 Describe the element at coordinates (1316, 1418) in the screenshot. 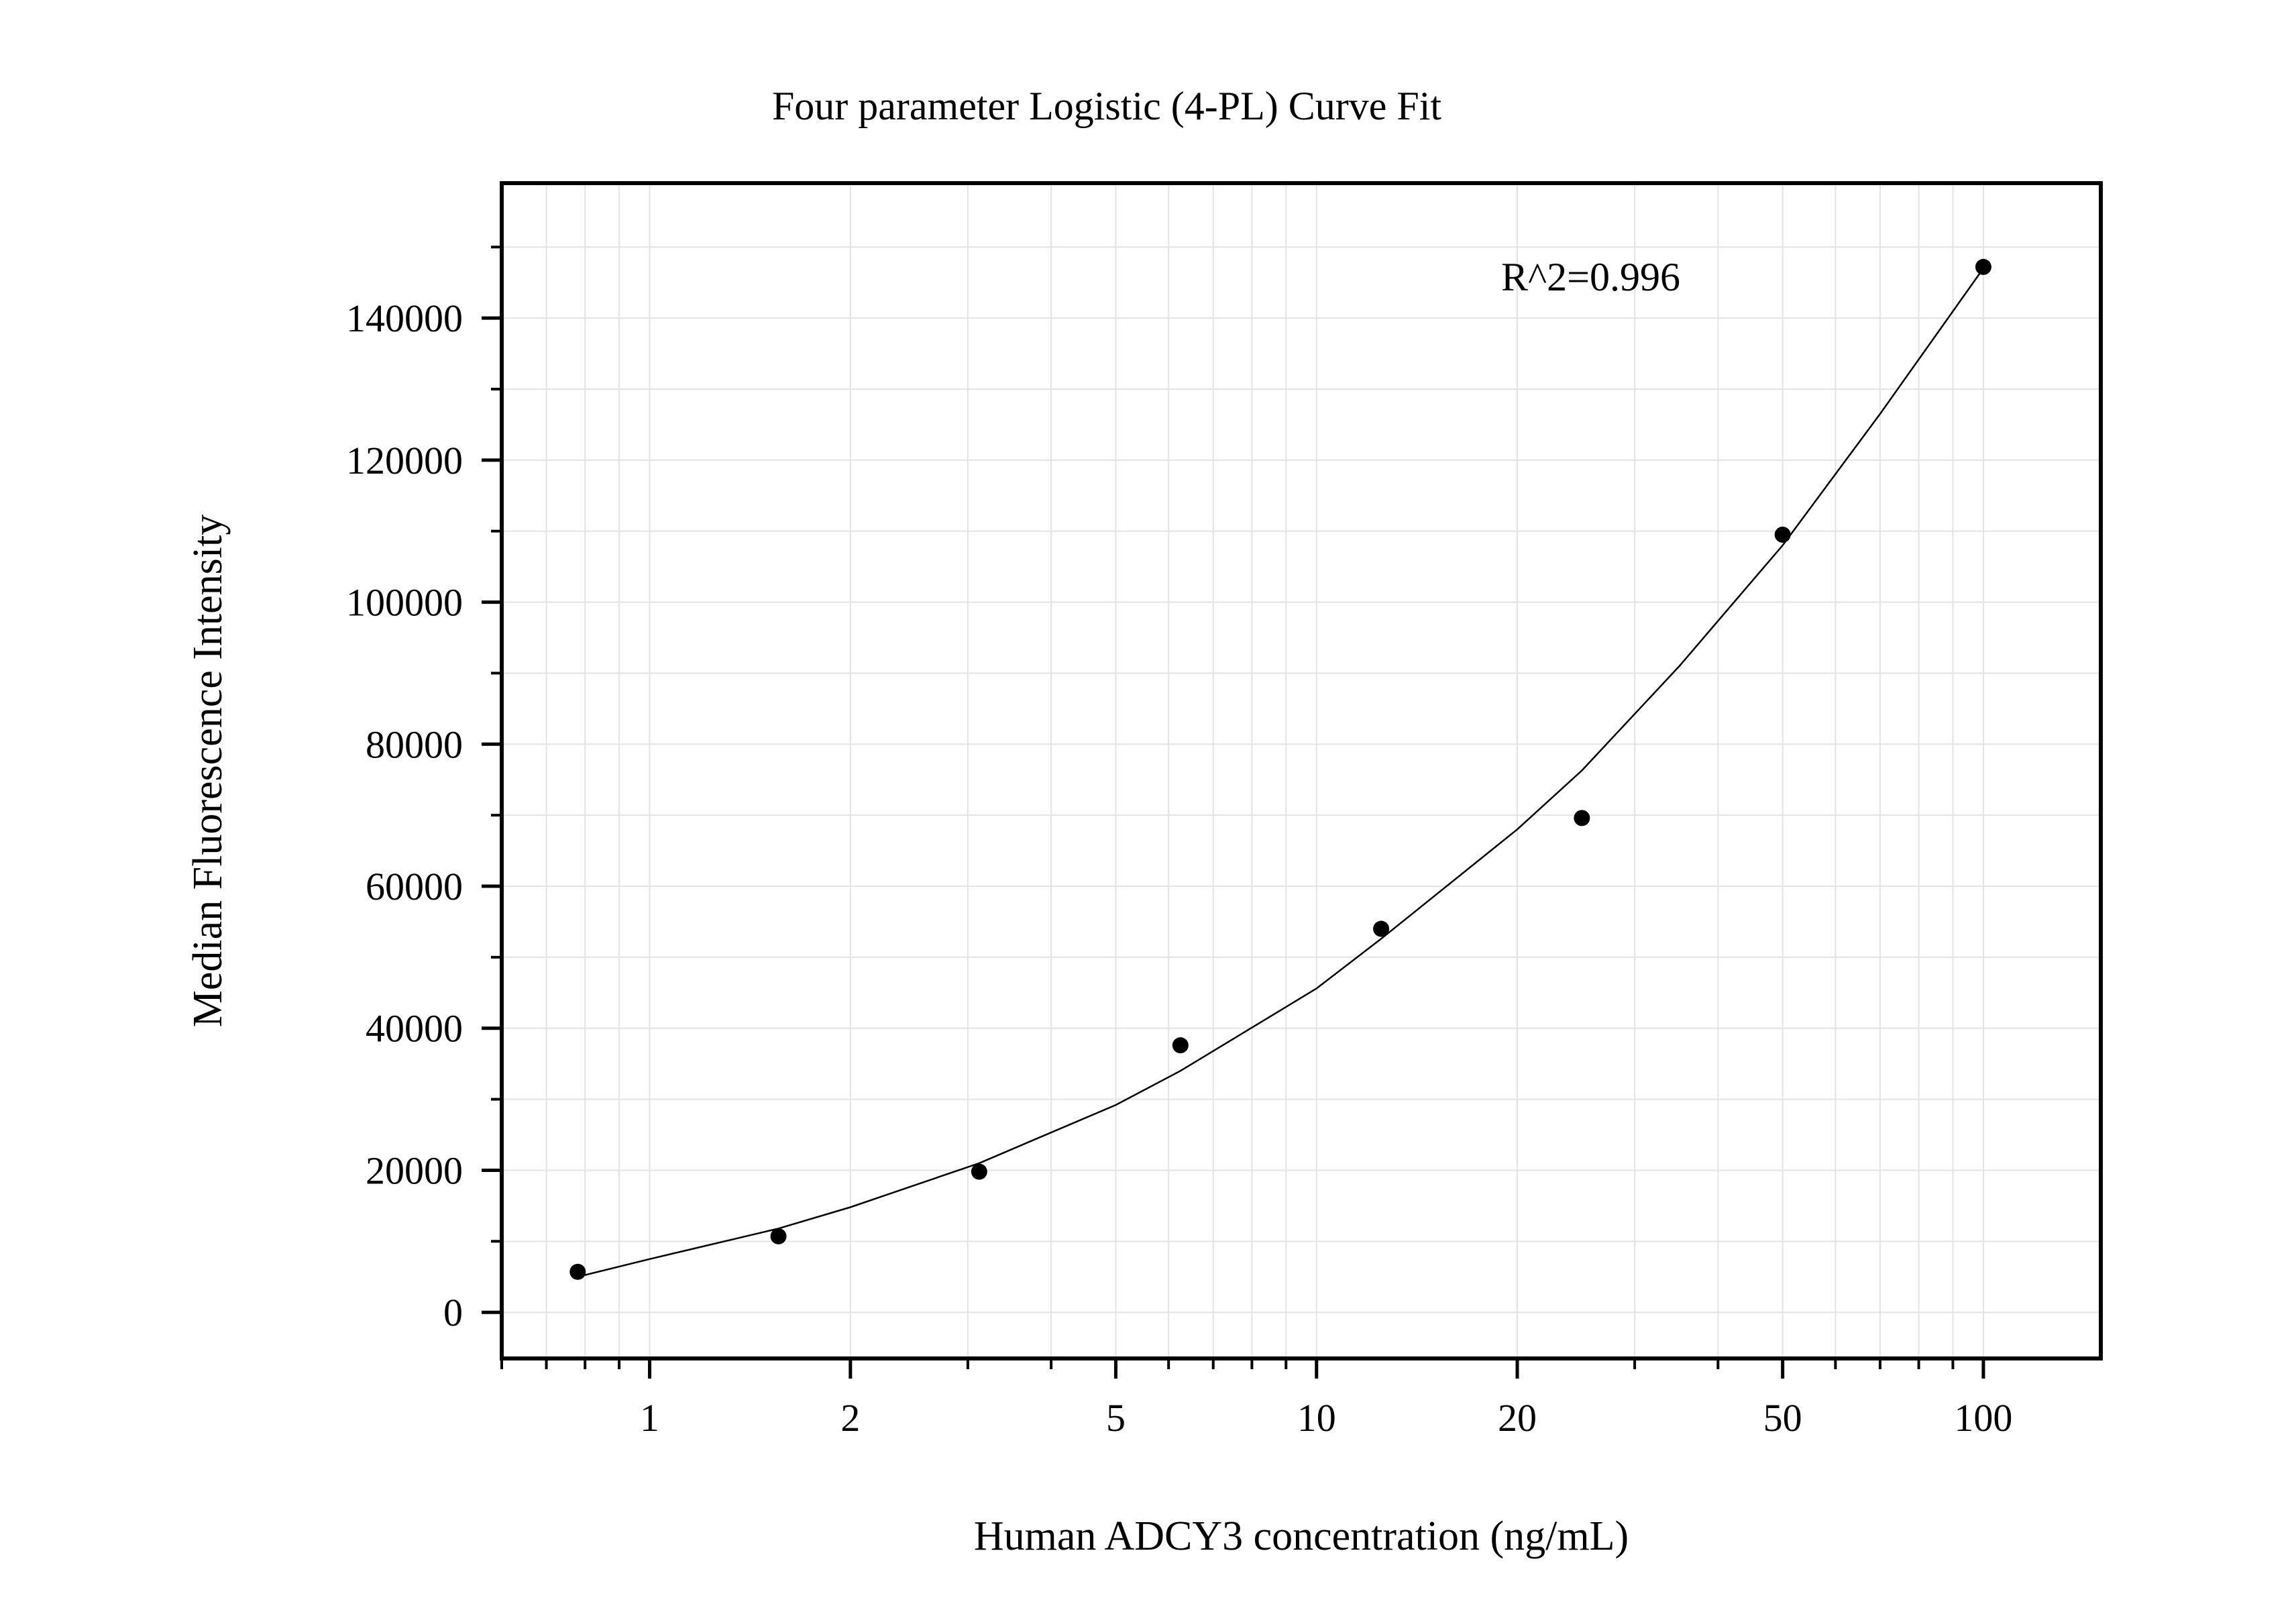

I see `x-tick-label: 10` at that location.